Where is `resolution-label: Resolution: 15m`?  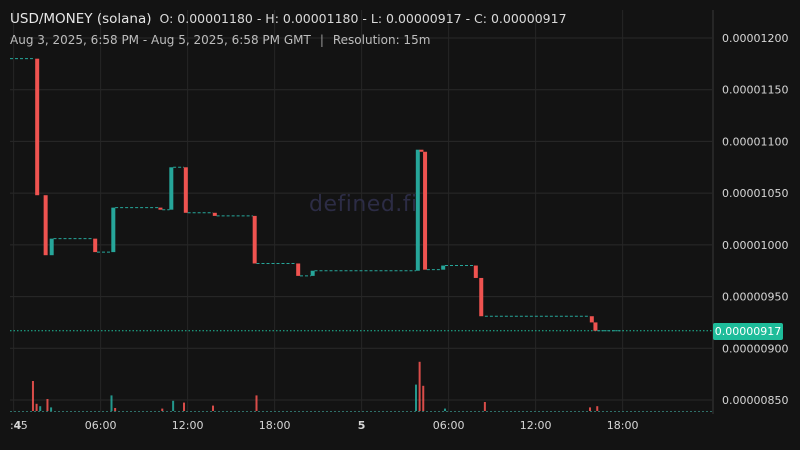 resolution-label: Resolution: 15m is located at coordinates (381, 40).